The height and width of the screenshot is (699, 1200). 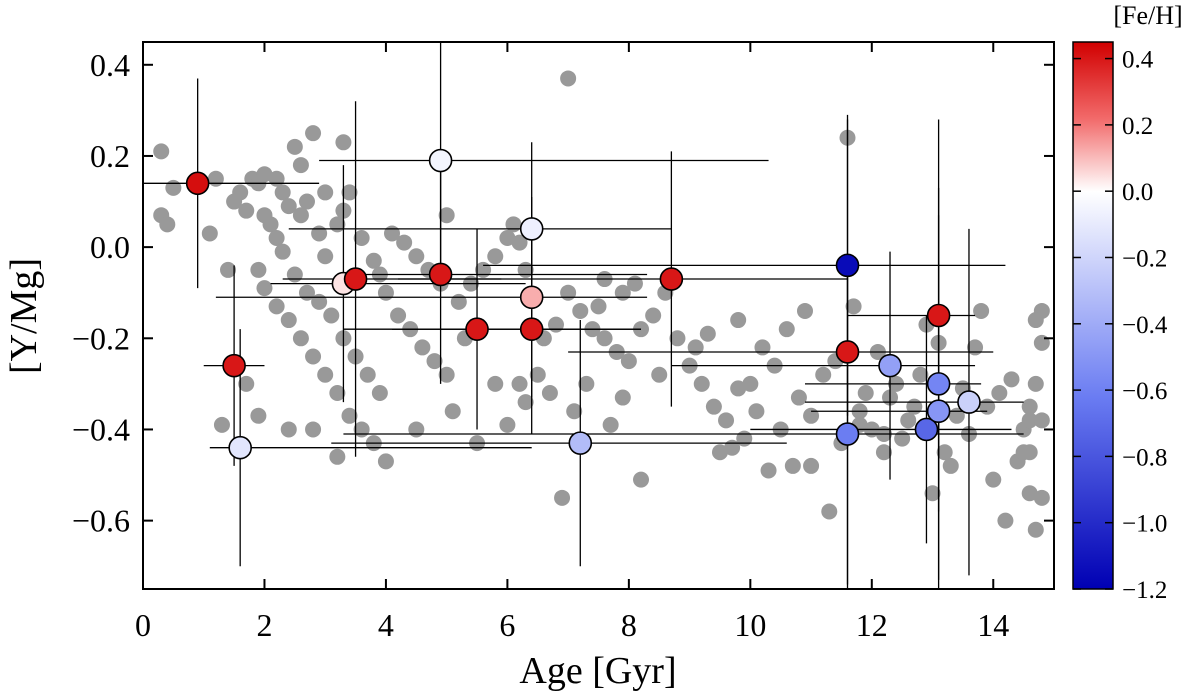 What do you see at coordinates (101, 521) in the screenshot?
I see `y-tick-label-0: −0.6` at bounding box center [101, 521].